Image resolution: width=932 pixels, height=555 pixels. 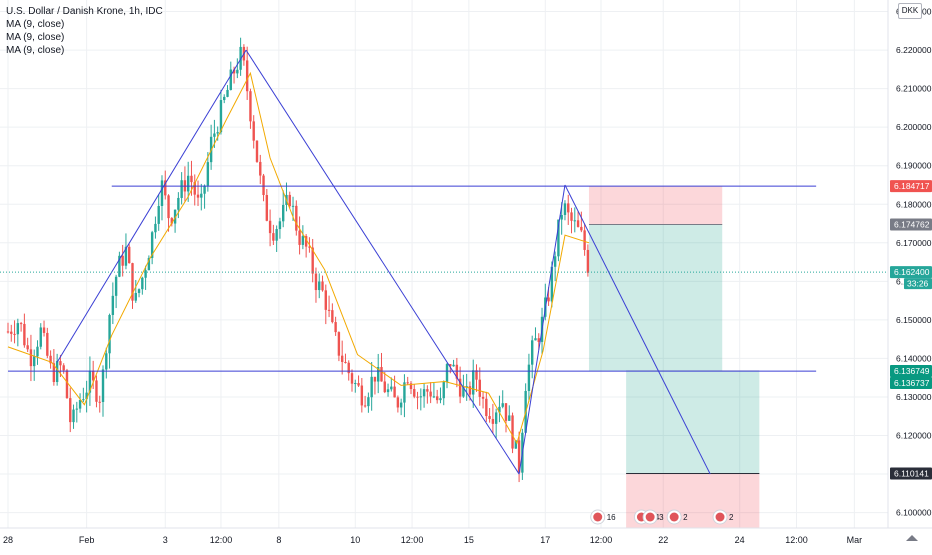 What do you see at coordinates (855, 540) in the screenshot?
I see `x-tick-label: Mar` at bounding box center [855, 540].